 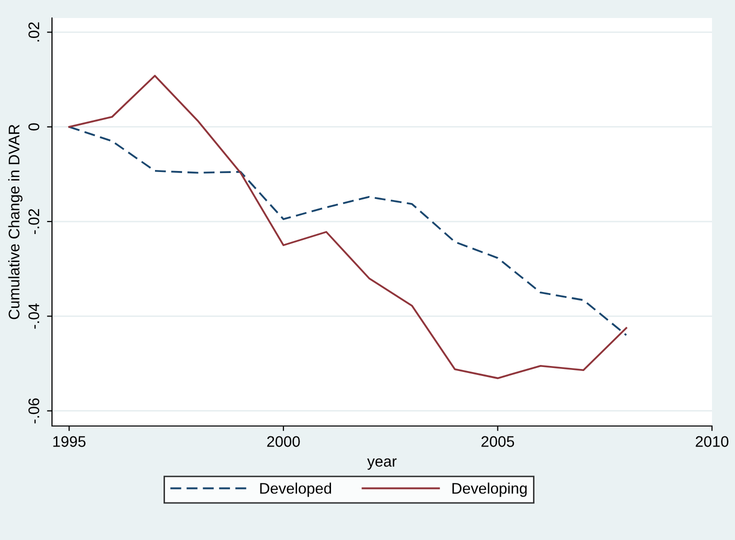 I want to click on legend-label: Developed, so click(x=296, y=489).